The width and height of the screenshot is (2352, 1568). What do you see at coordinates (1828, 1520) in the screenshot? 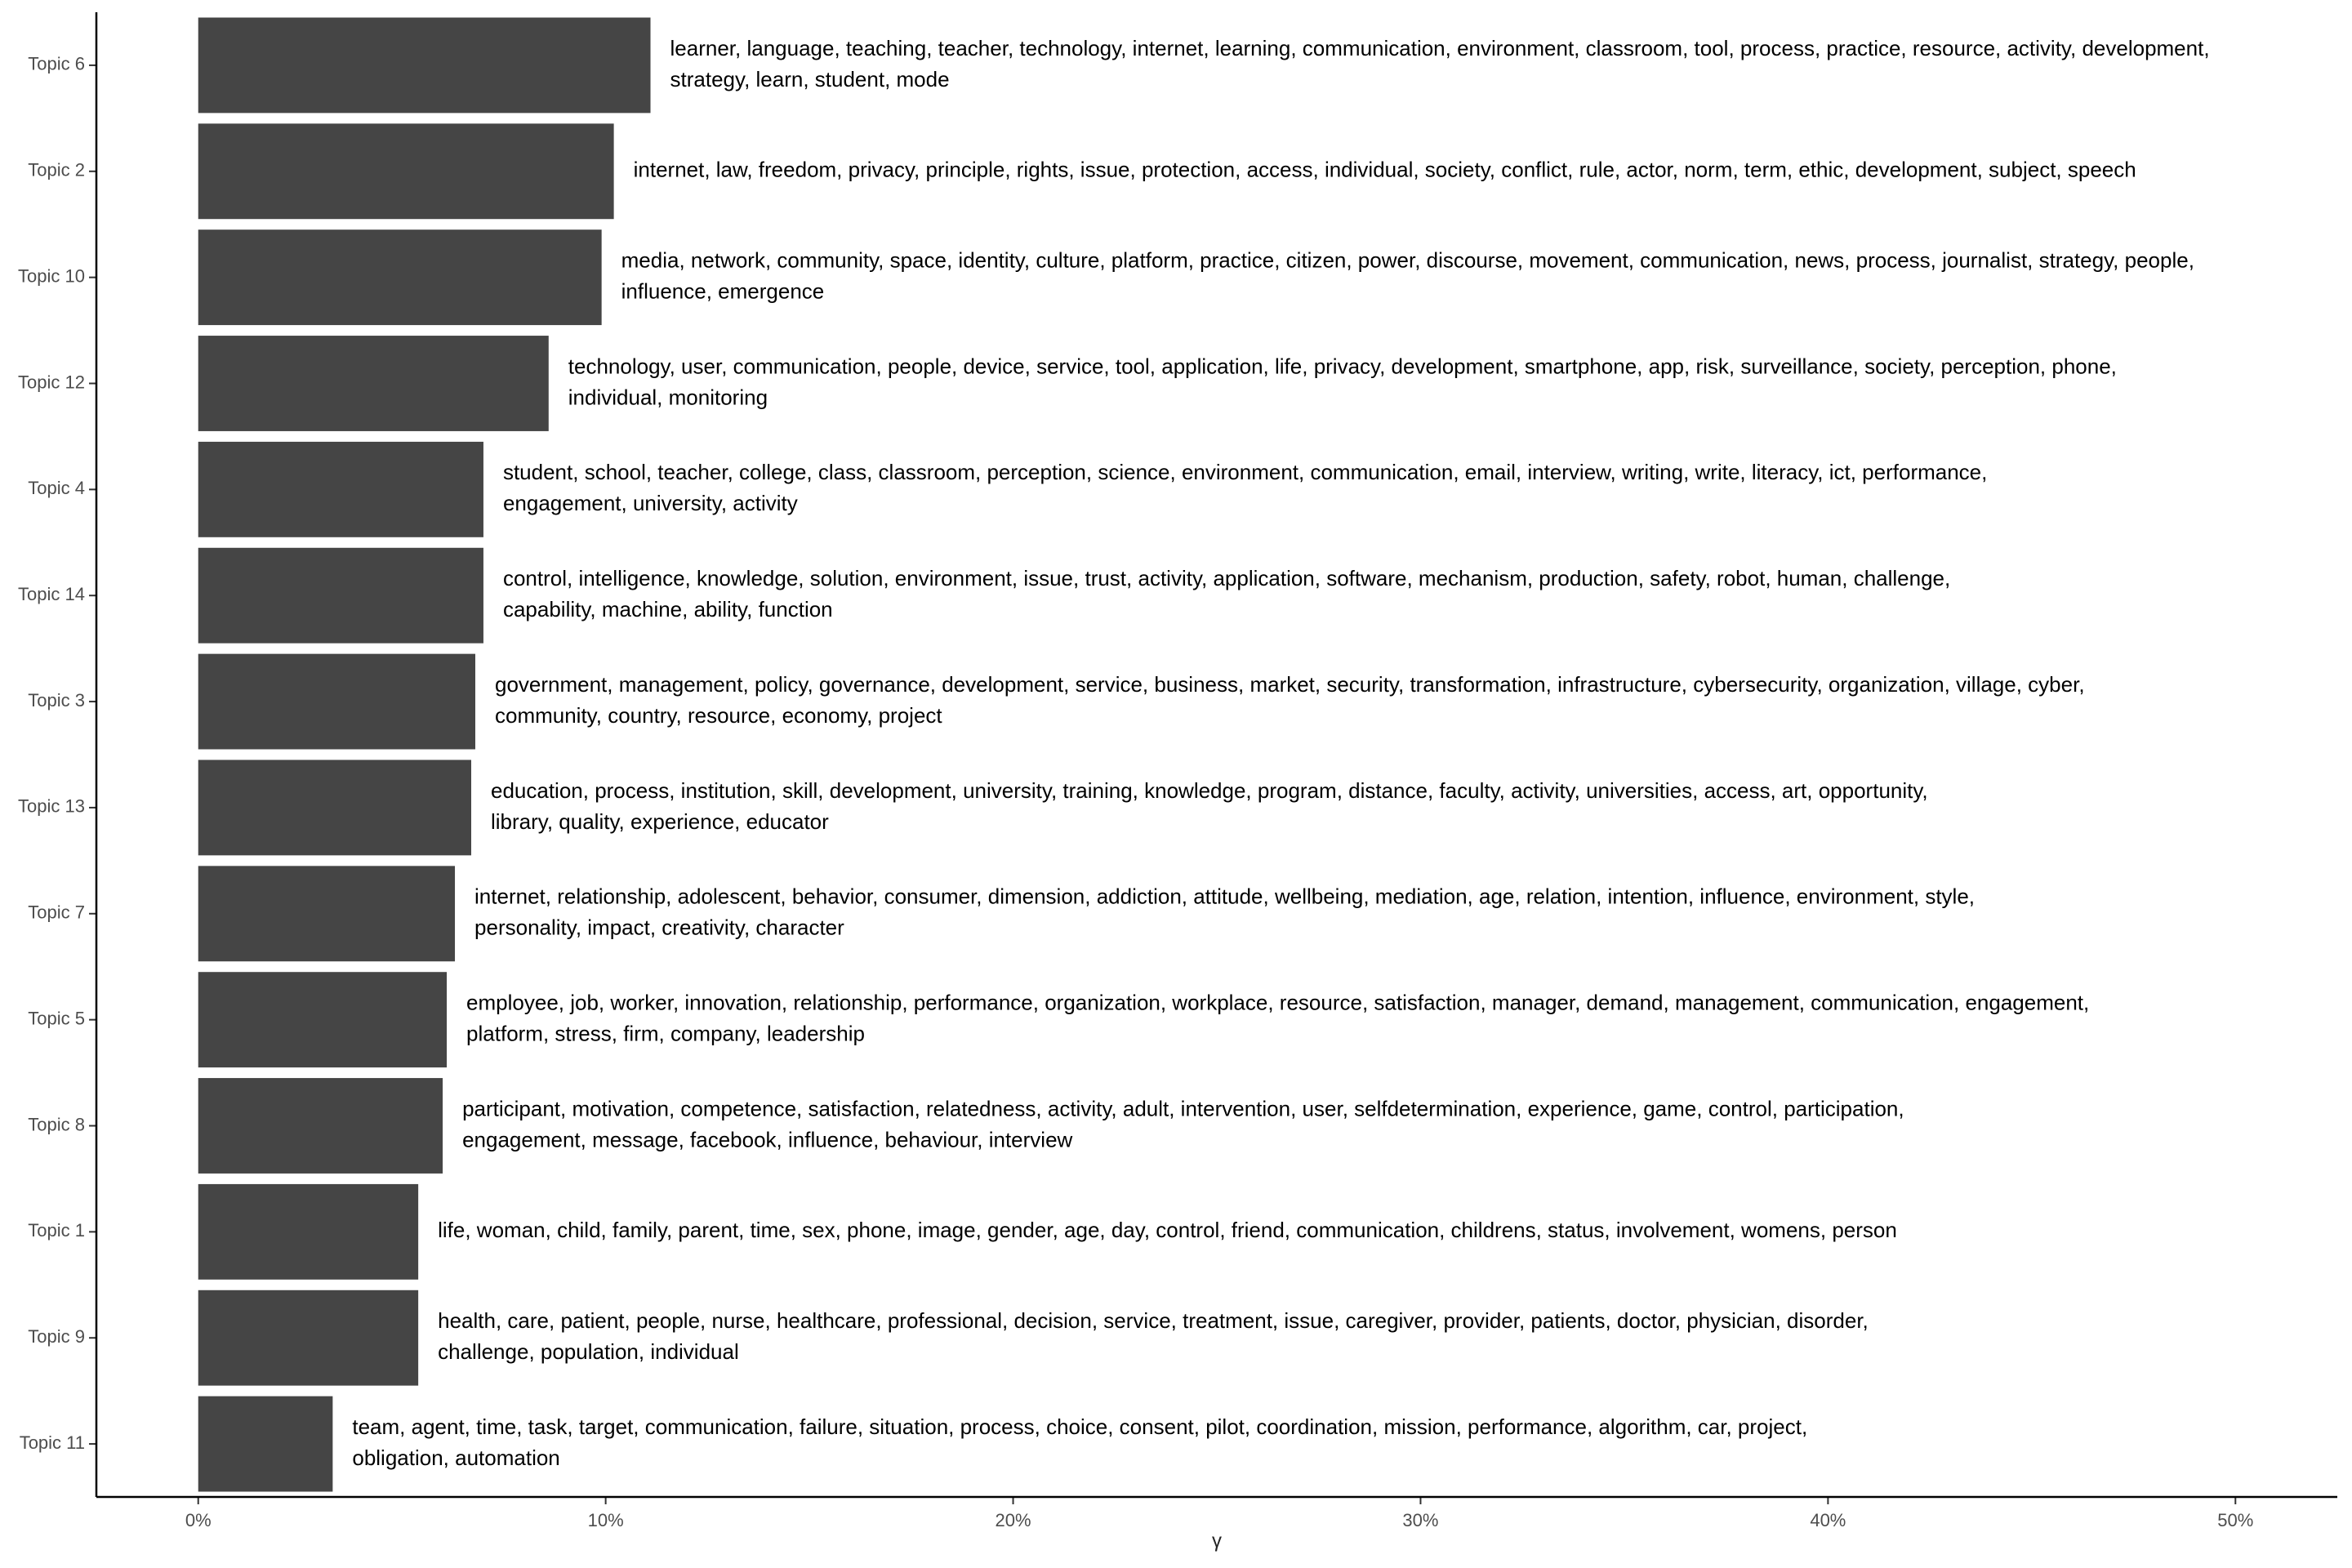
I see `x-tick-label: 40%` at bounding box center [1828, 1520].